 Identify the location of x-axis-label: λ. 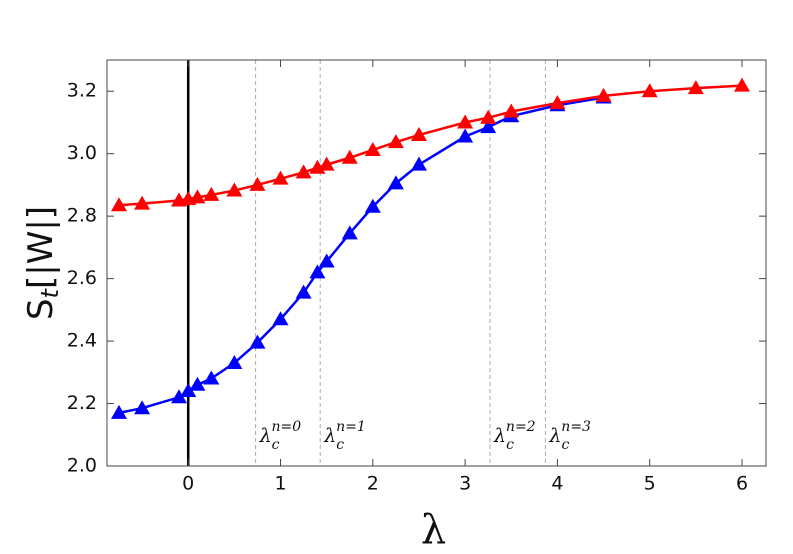
(433, 530).